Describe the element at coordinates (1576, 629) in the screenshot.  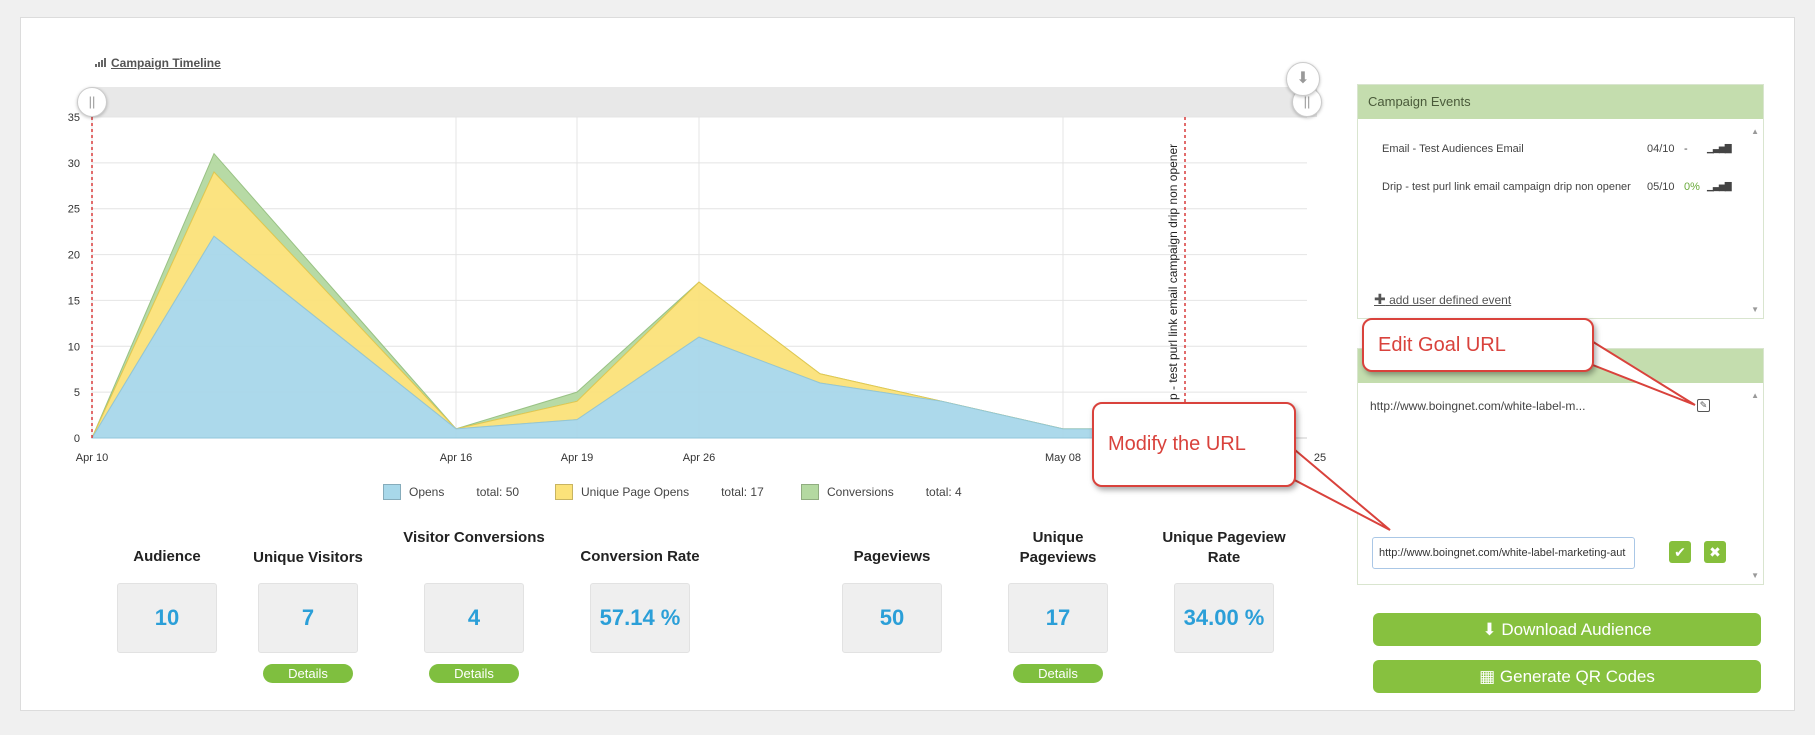
I see `download-audience-label: Download Audience` at that location.